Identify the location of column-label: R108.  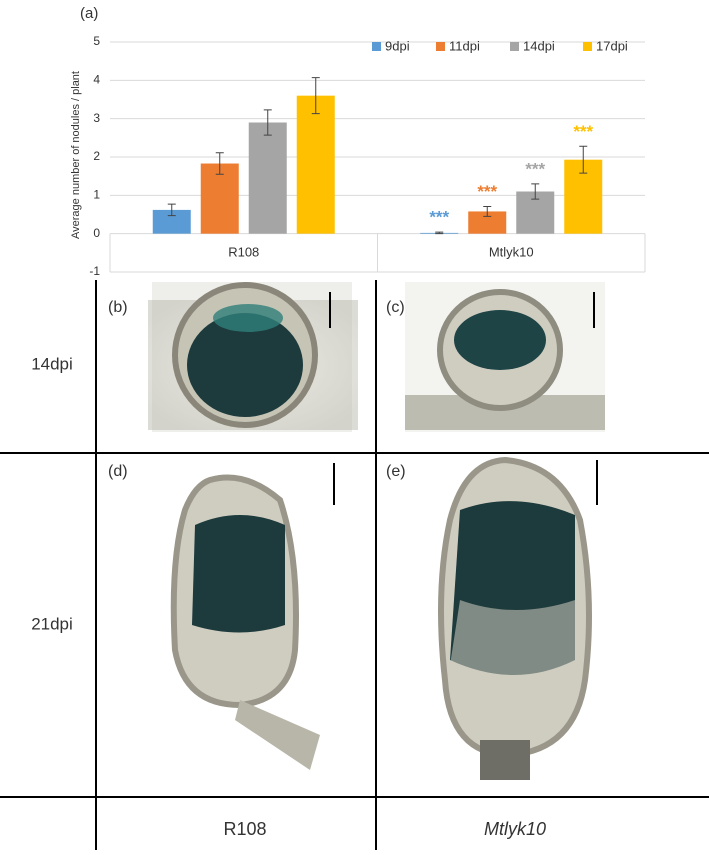
(244, 829).